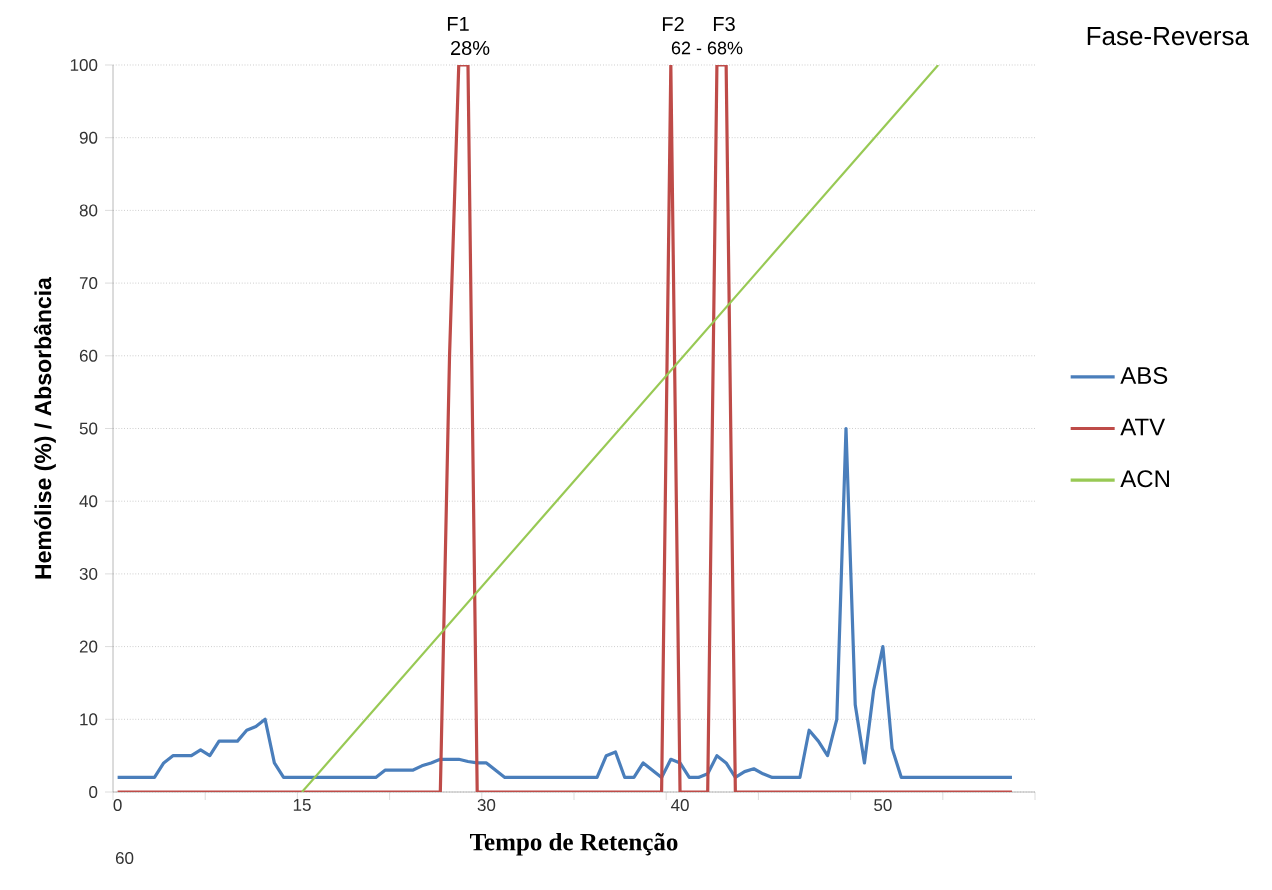 Image resolution: width=1272 pixels, height=890 pixels. What do you see at coordinates (88, 137) in the screenshot?
I see `y-tick-label: 90` at bounding box center [88, 137].